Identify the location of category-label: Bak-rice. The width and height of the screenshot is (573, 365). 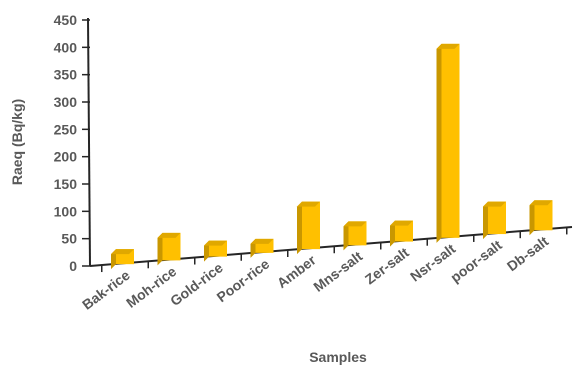
(106, 290).